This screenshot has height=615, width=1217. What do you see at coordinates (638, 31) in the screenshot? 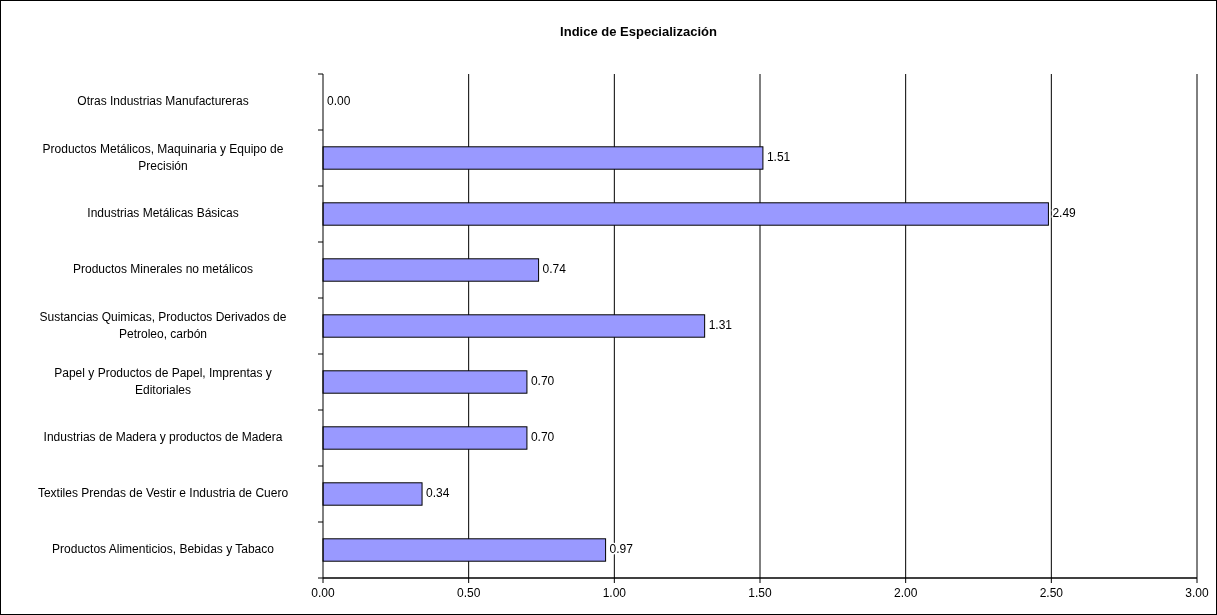
I see `chart-title: Indice de Especialización` at bounding box center [638, 31].